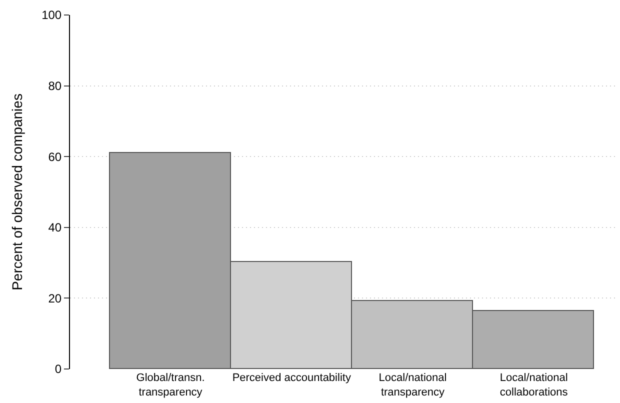  What do you see at coordinates (292, 378) in the screenshot?
I see `x-tick-label: Perceived accountability` at bounding box center [292, 378].